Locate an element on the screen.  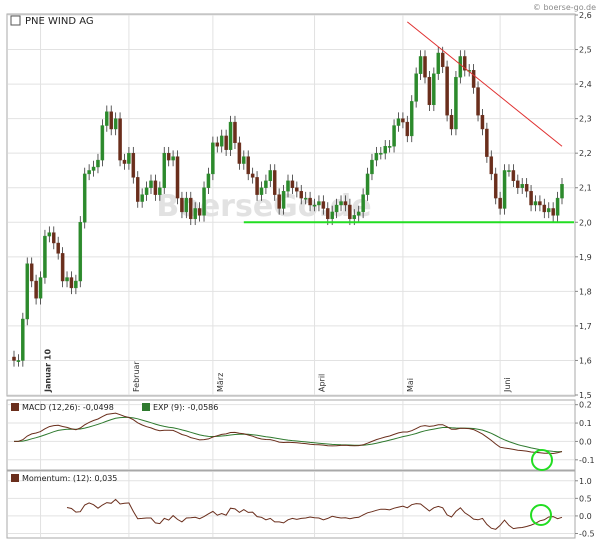
indicator-tick-label: -0.5 is located at coordinates (587, 533).